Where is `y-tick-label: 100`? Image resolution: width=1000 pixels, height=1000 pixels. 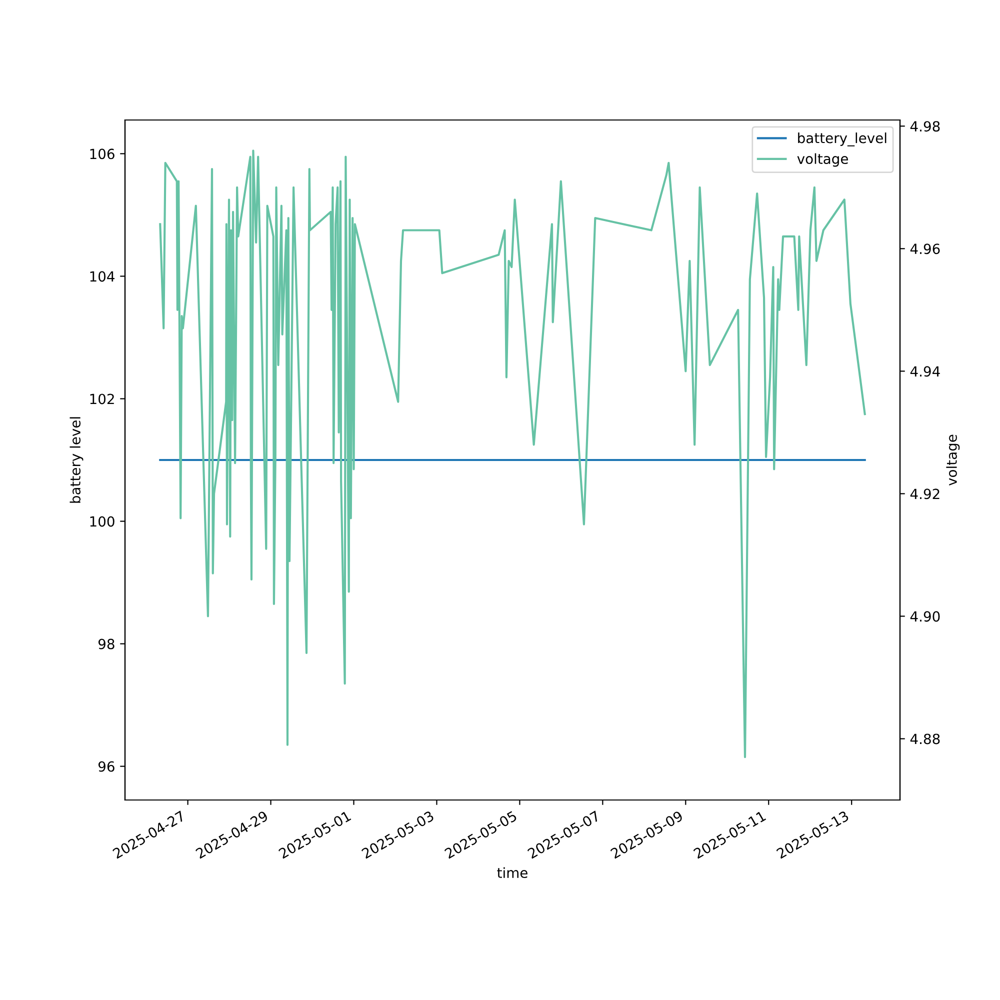 y-tick-label: 100 is located at coordinates (102, 521).